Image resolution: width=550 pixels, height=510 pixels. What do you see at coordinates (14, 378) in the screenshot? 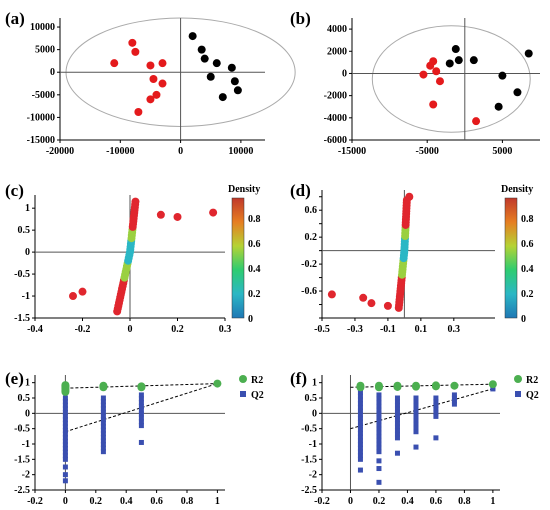
I see `panel-letter: (e)` at bounding box center [14, 378].